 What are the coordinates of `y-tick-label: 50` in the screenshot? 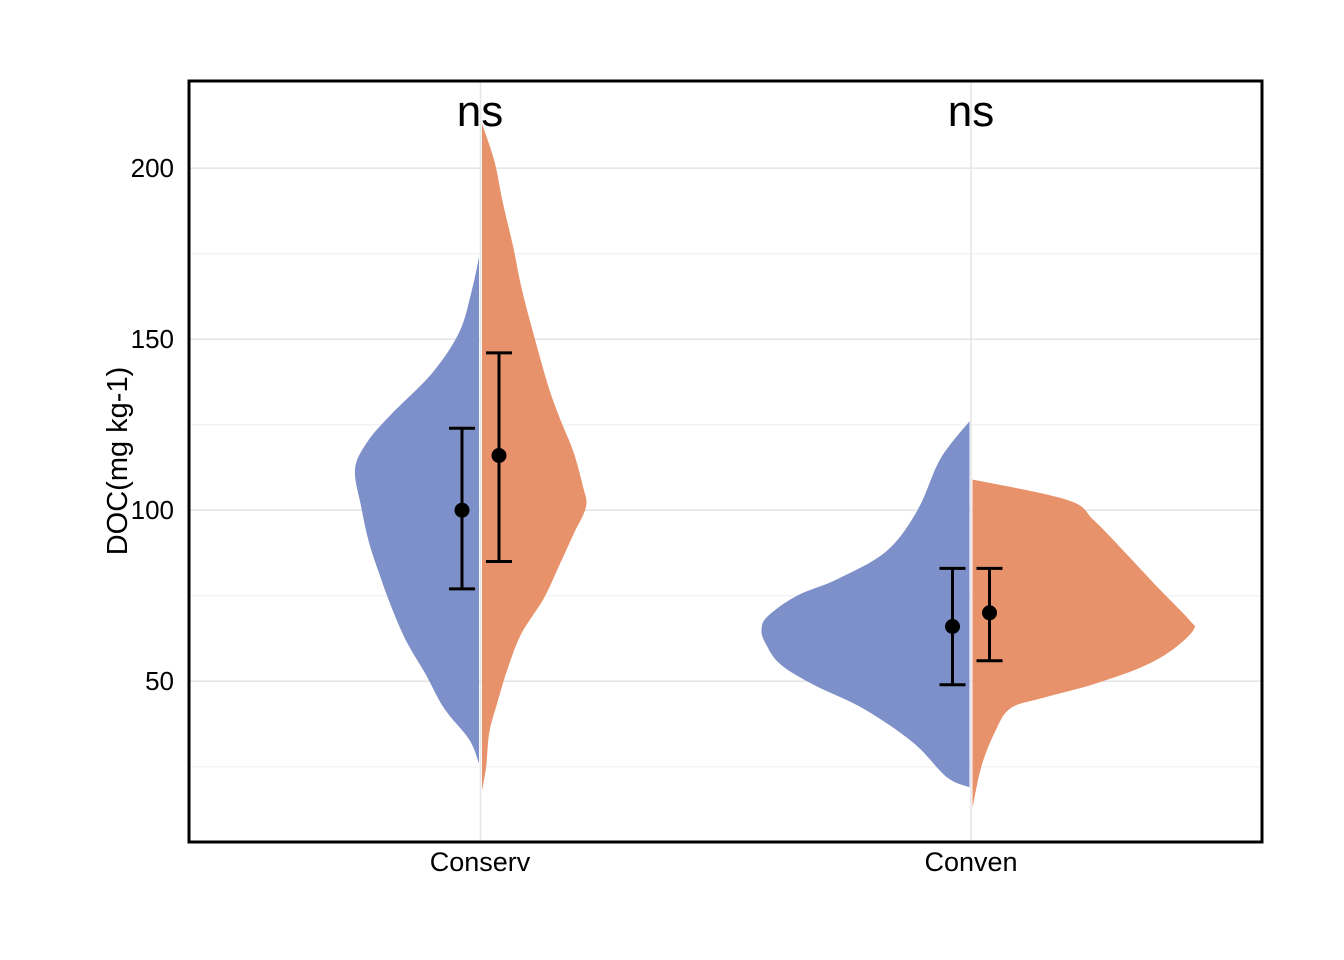 It's located at (159, 681).